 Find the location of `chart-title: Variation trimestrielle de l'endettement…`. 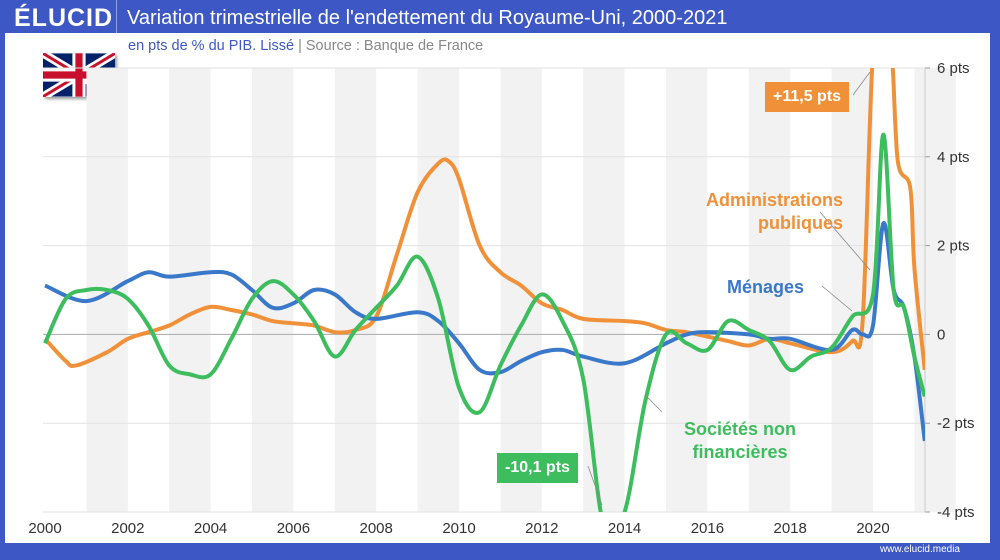

chart-title: Variation trimestrielle de l'endettement… is located at coordinates (427, 18).